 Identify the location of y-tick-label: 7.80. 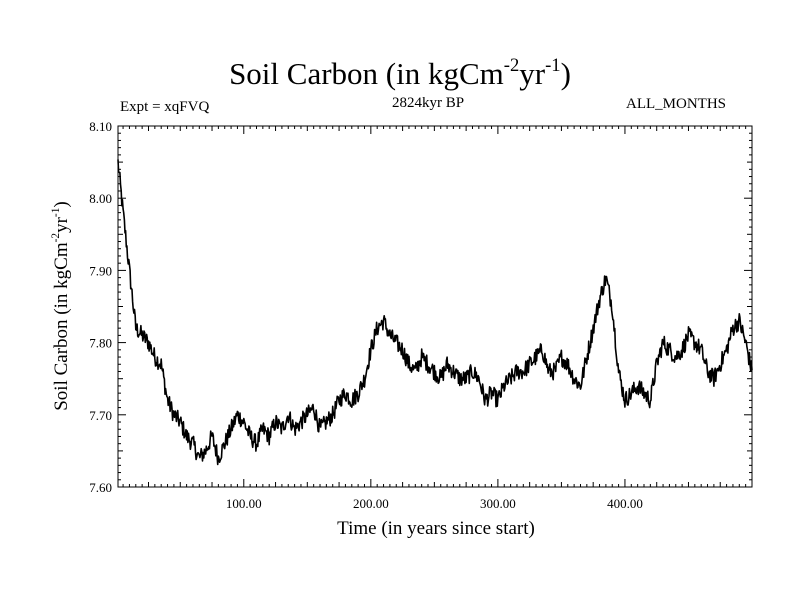
(100, 343).